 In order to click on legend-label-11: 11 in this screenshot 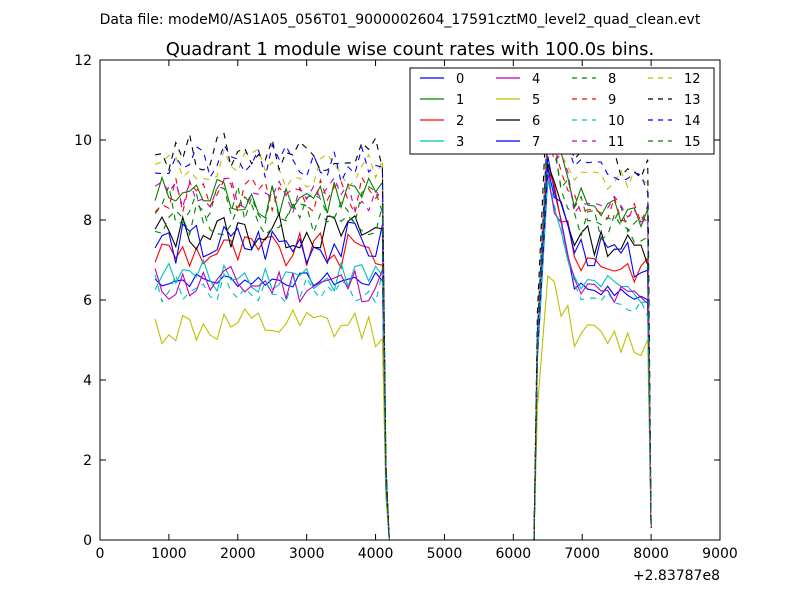, I will do `click(616, 142)`.